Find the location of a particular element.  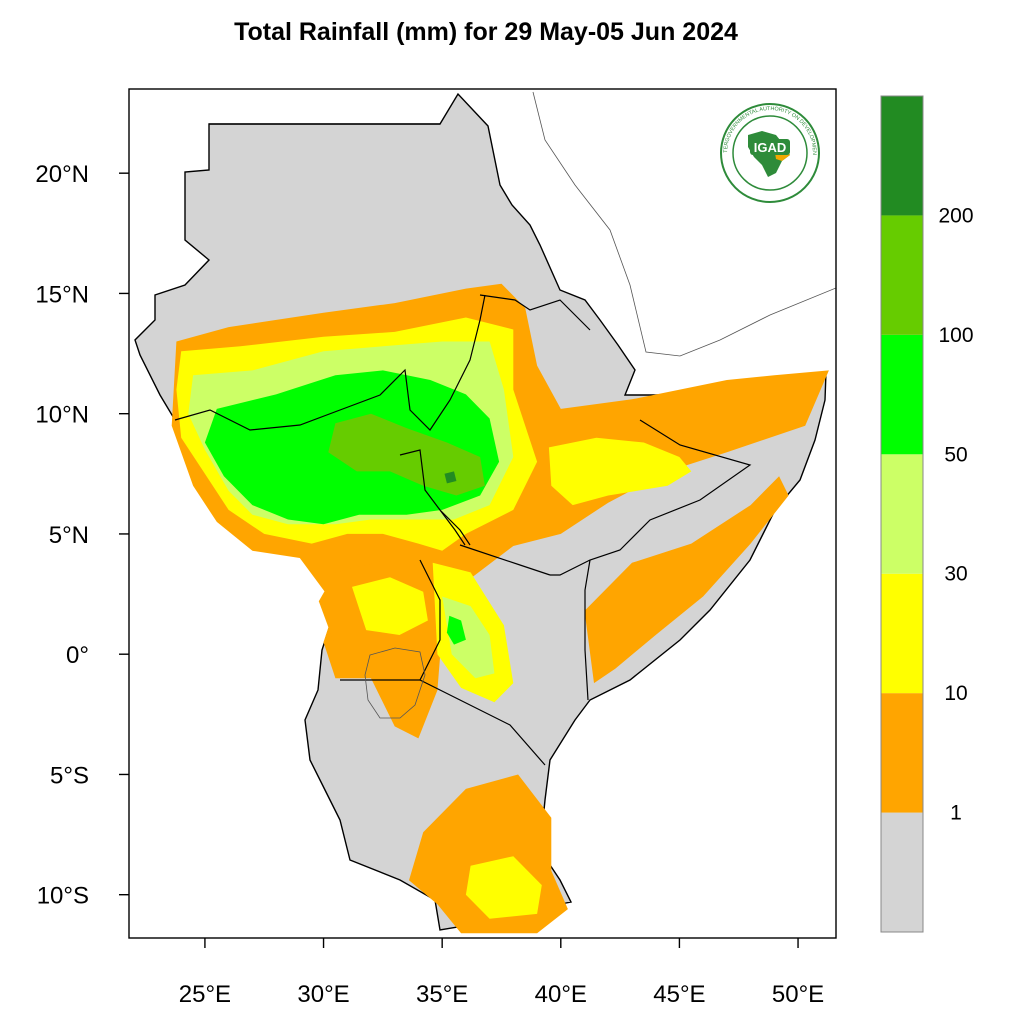

border-kenya-tanzania is located at coordinates (482, 722).